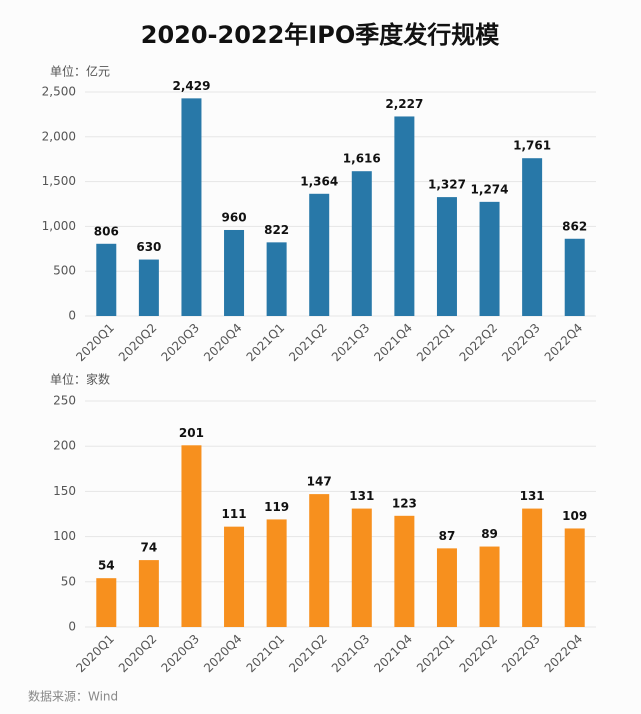  I want to click on value-label: 806, so click(106, 231).